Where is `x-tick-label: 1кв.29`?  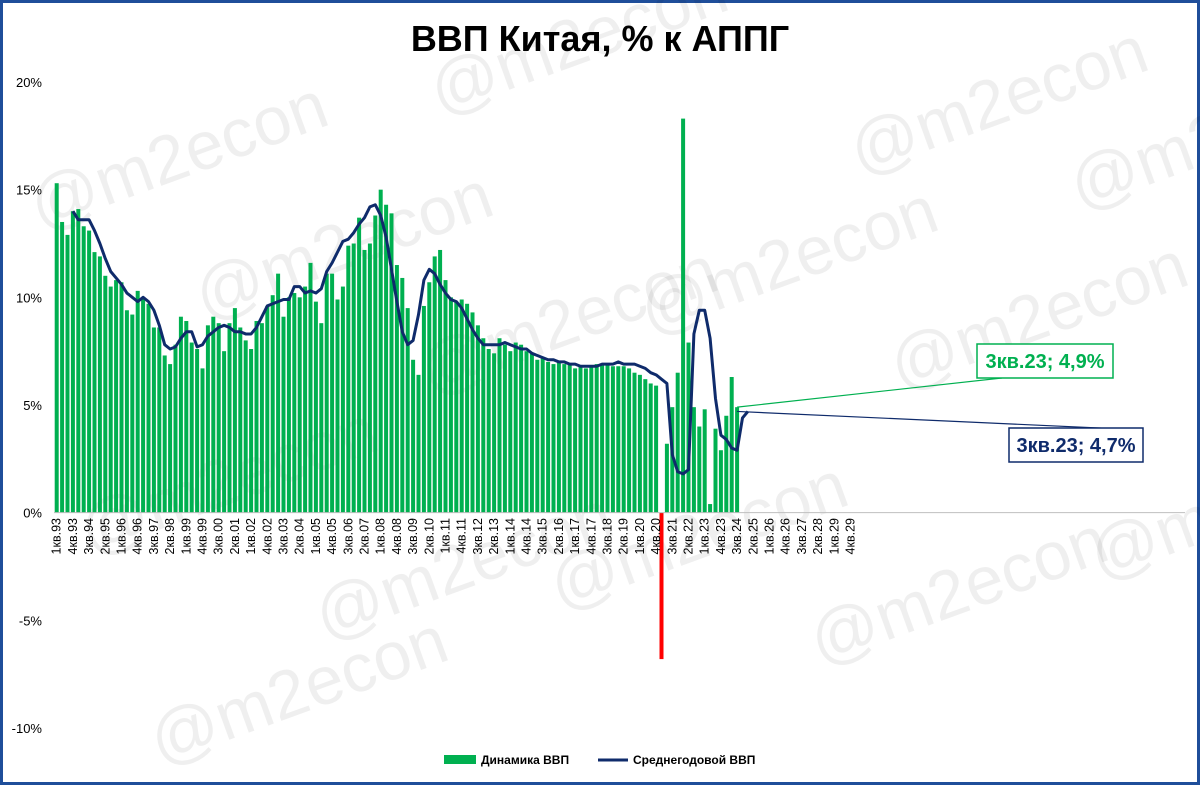 x-tick-label: 1кв.29 is located at coordinates (834, 536).